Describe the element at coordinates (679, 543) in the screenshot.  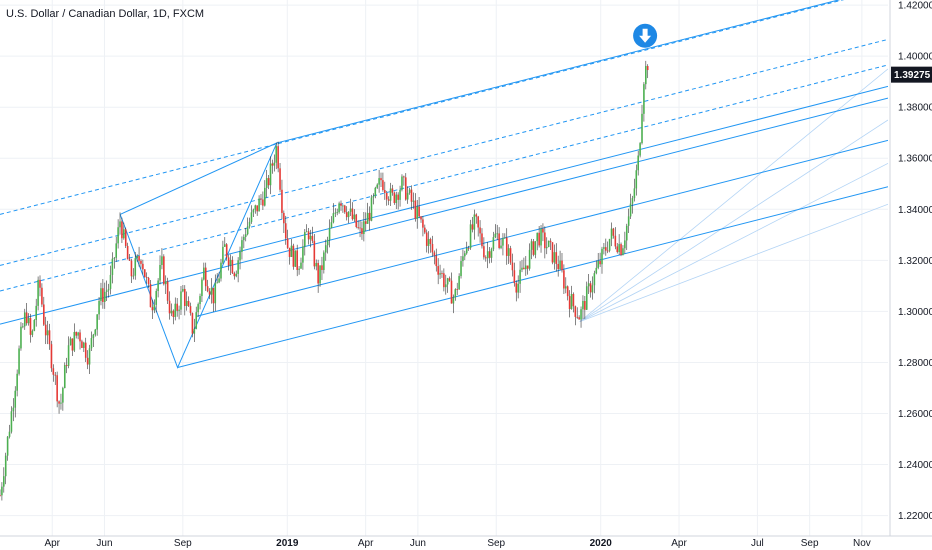
I see `time-tick-label: Apr` at that location.